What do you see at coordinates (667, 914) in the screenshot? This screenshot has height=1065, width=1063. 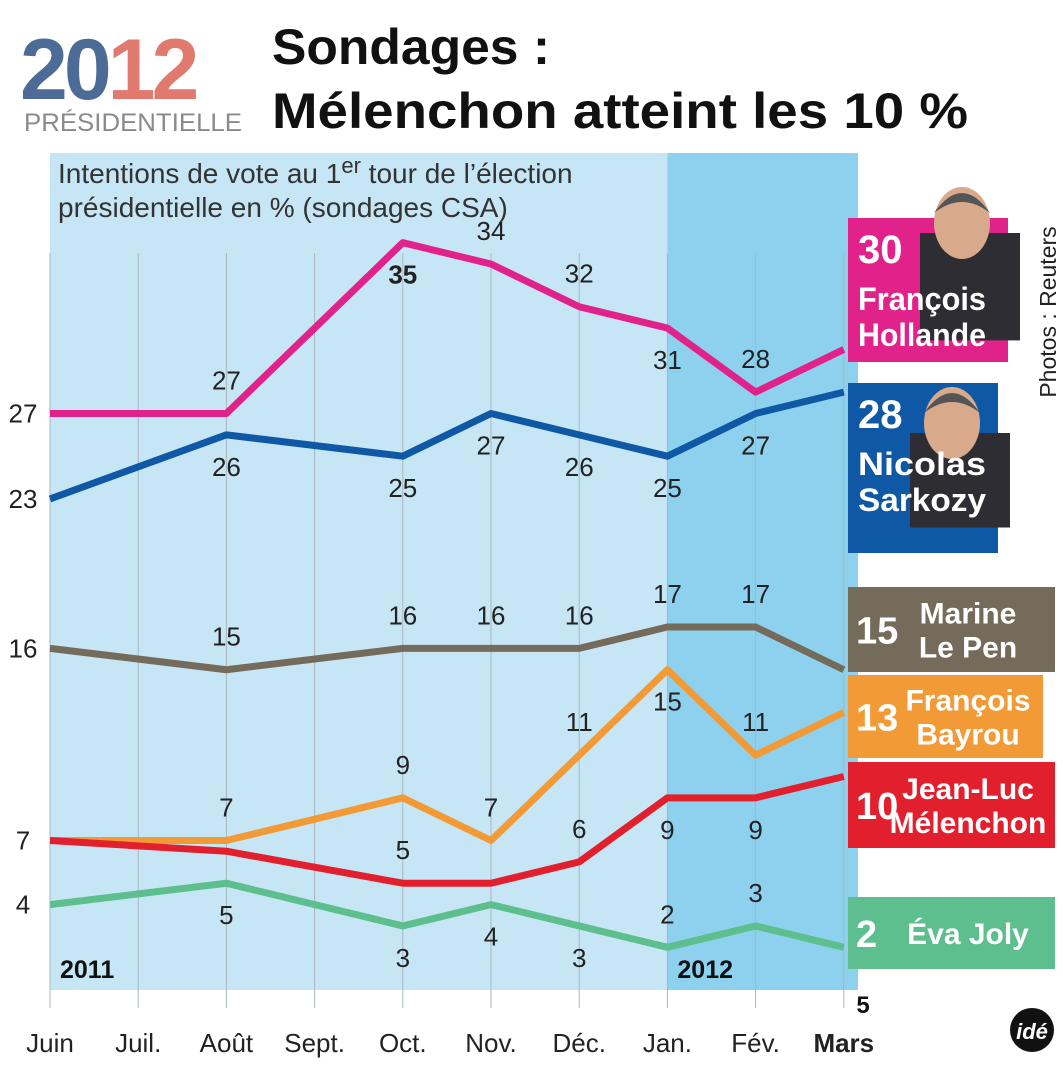 I see `value-label: 2` at bounding box center [667, 914].